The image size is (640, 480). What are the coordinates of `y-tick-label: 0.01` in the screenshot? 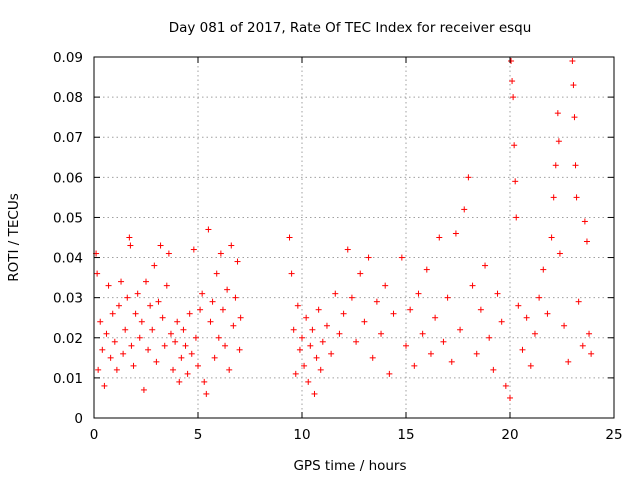 It's located at (68, 379).